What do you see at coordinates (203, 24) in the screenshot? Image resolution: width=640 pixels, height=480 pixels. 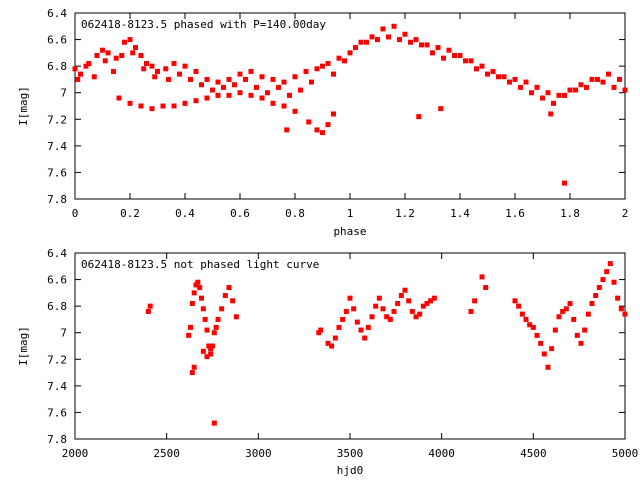 I see `panel-title: 062418-8123.5 phased with P=140.00day` at bounding box center [203, 24].